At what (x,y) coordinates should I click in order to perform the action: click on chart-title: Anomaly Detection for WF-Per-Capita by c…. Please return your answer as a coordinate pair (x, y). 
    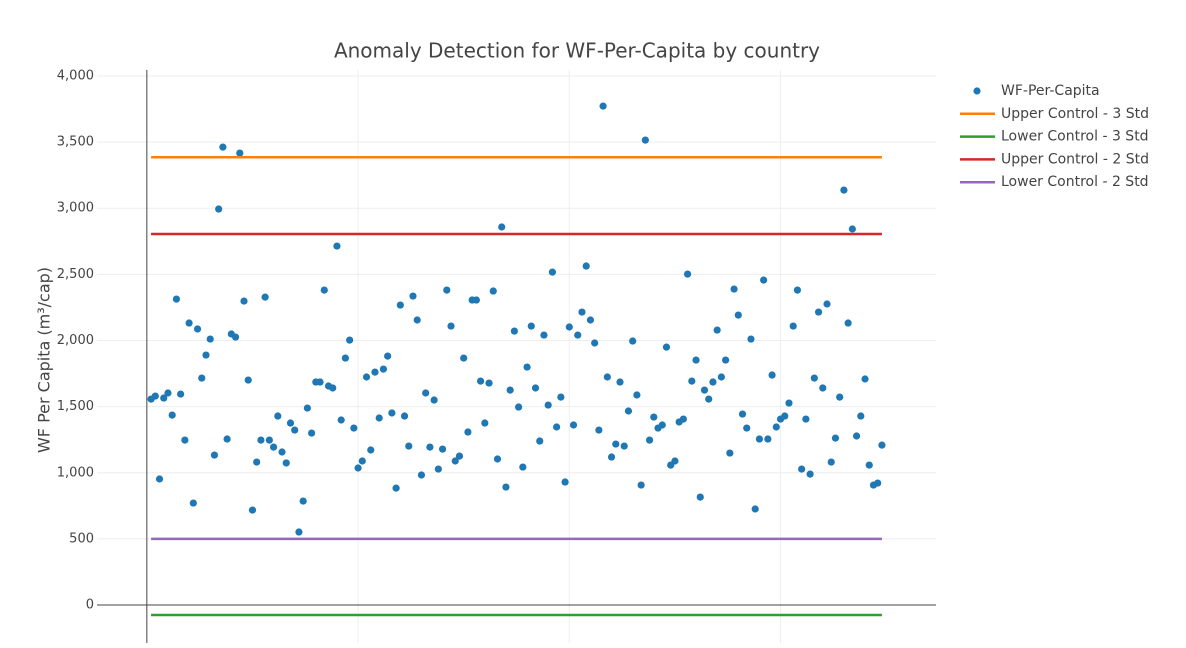
    Looking at the image, I should click on (577, 51).